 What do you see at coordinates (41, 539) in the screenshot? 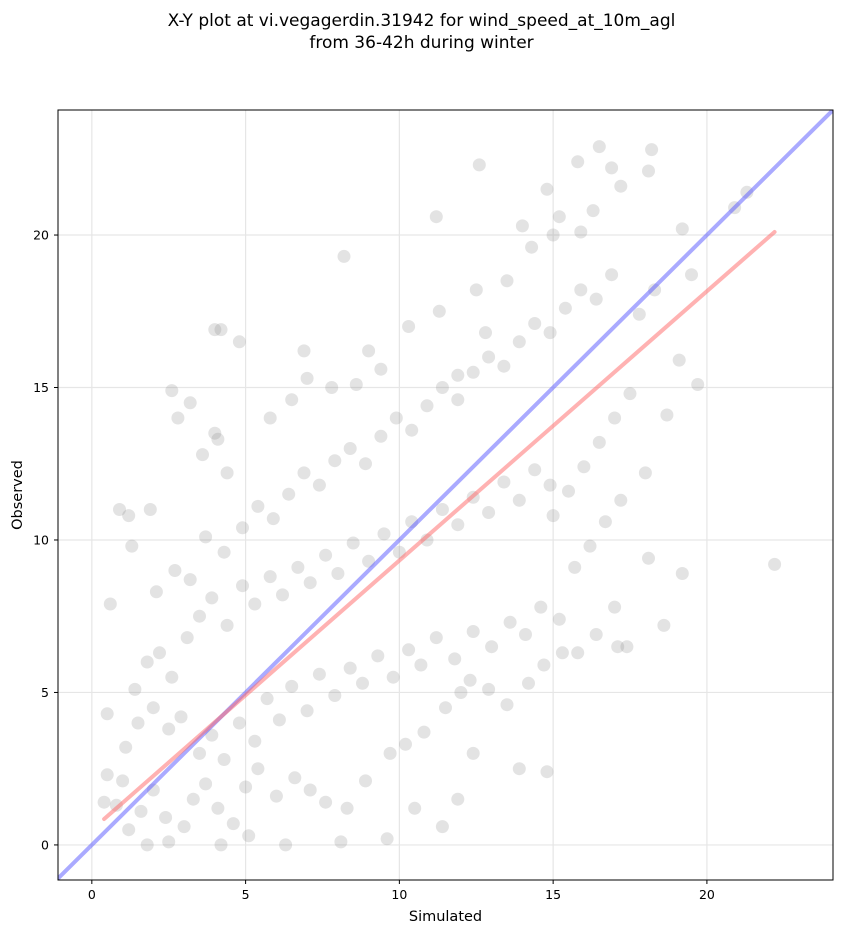
I see `y-tick-label: 10` at bounding box center [41, 539].